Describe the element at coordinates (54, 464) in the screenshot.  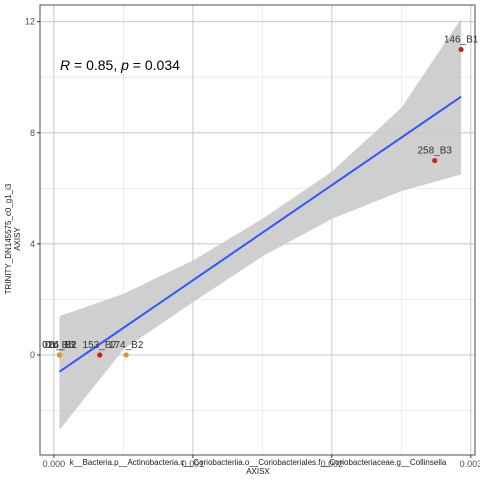
I see `x-tick-label: 0.000` at that location.